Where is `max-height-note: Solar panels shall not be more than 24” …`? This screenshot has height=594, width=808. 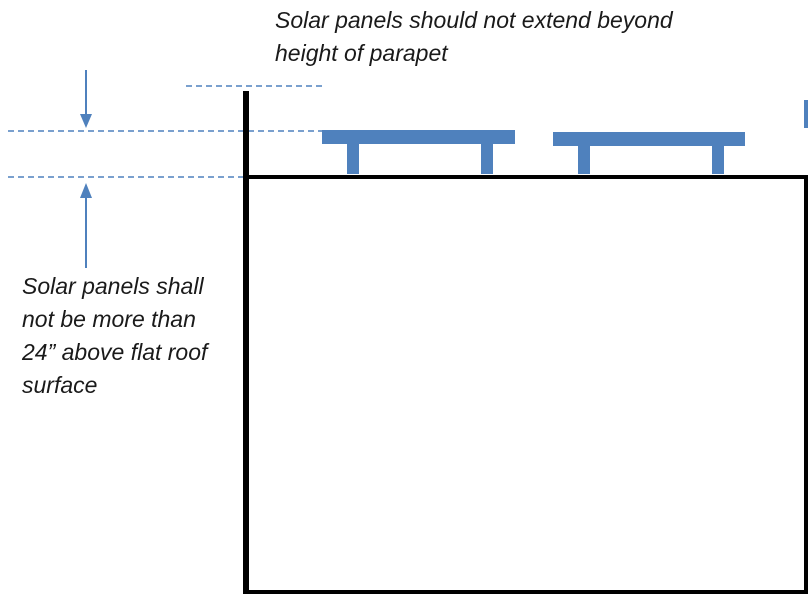 max-height-note: Solar panels shall not be more than 24” … is located at coordinates (124, 336).